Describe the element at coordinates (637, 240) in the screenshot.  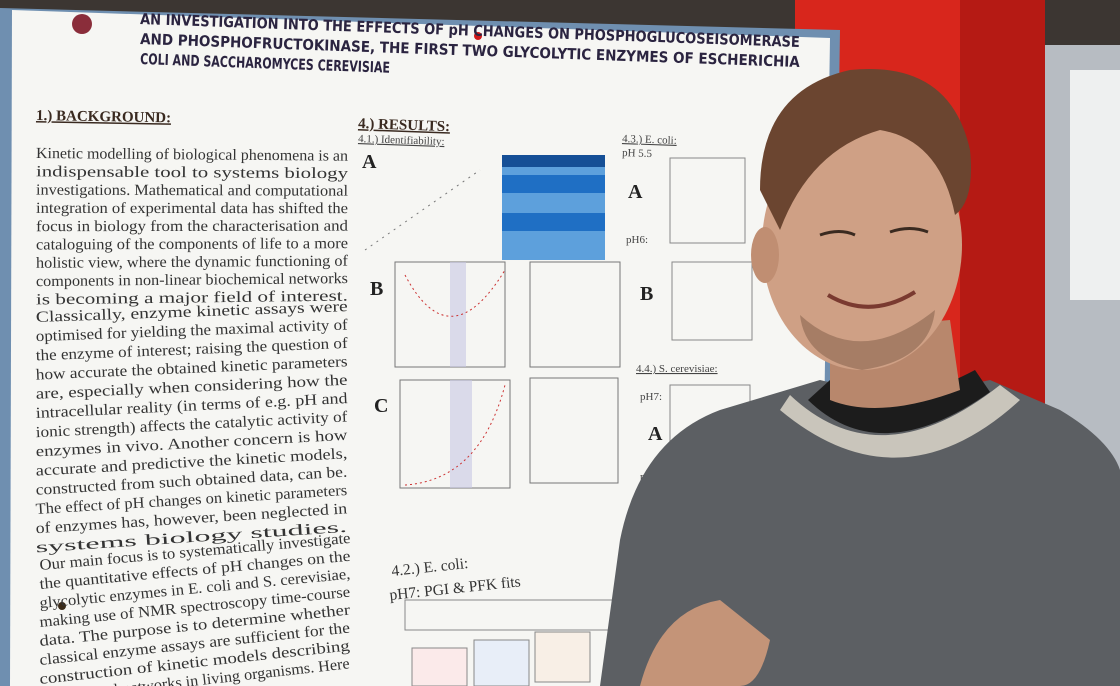
I see `ph-label: pH6:` at that location.